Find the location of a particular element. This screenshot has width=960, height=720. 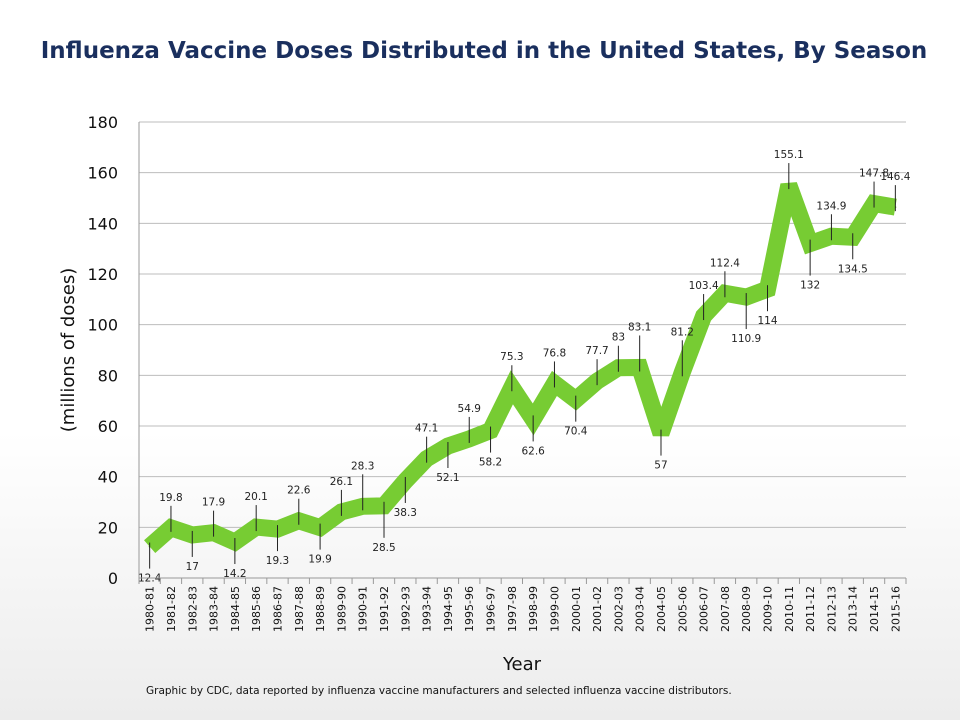

x-tick-label: 1990-91 is located at coordinates (363, 609).